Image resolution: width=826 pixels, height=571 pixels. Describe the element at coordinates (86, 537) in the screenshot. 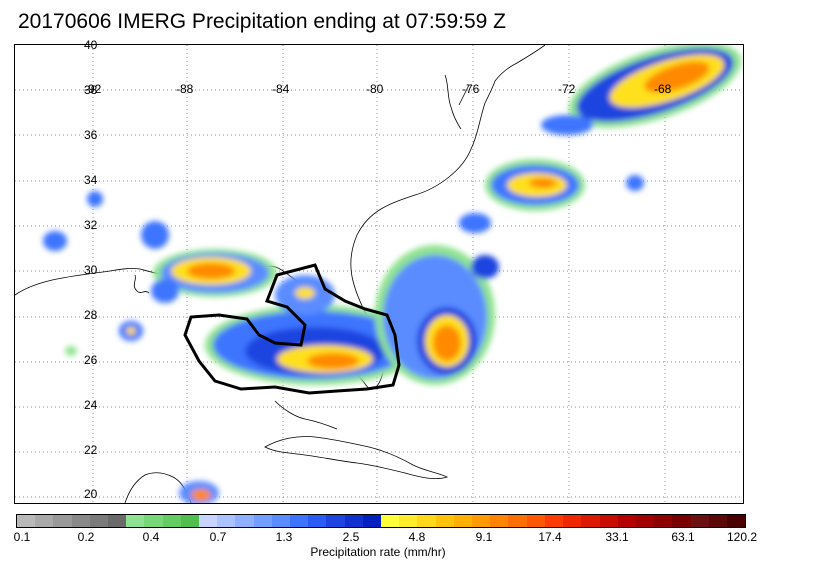

I see `colorbar-tick: 0.2` at that location.